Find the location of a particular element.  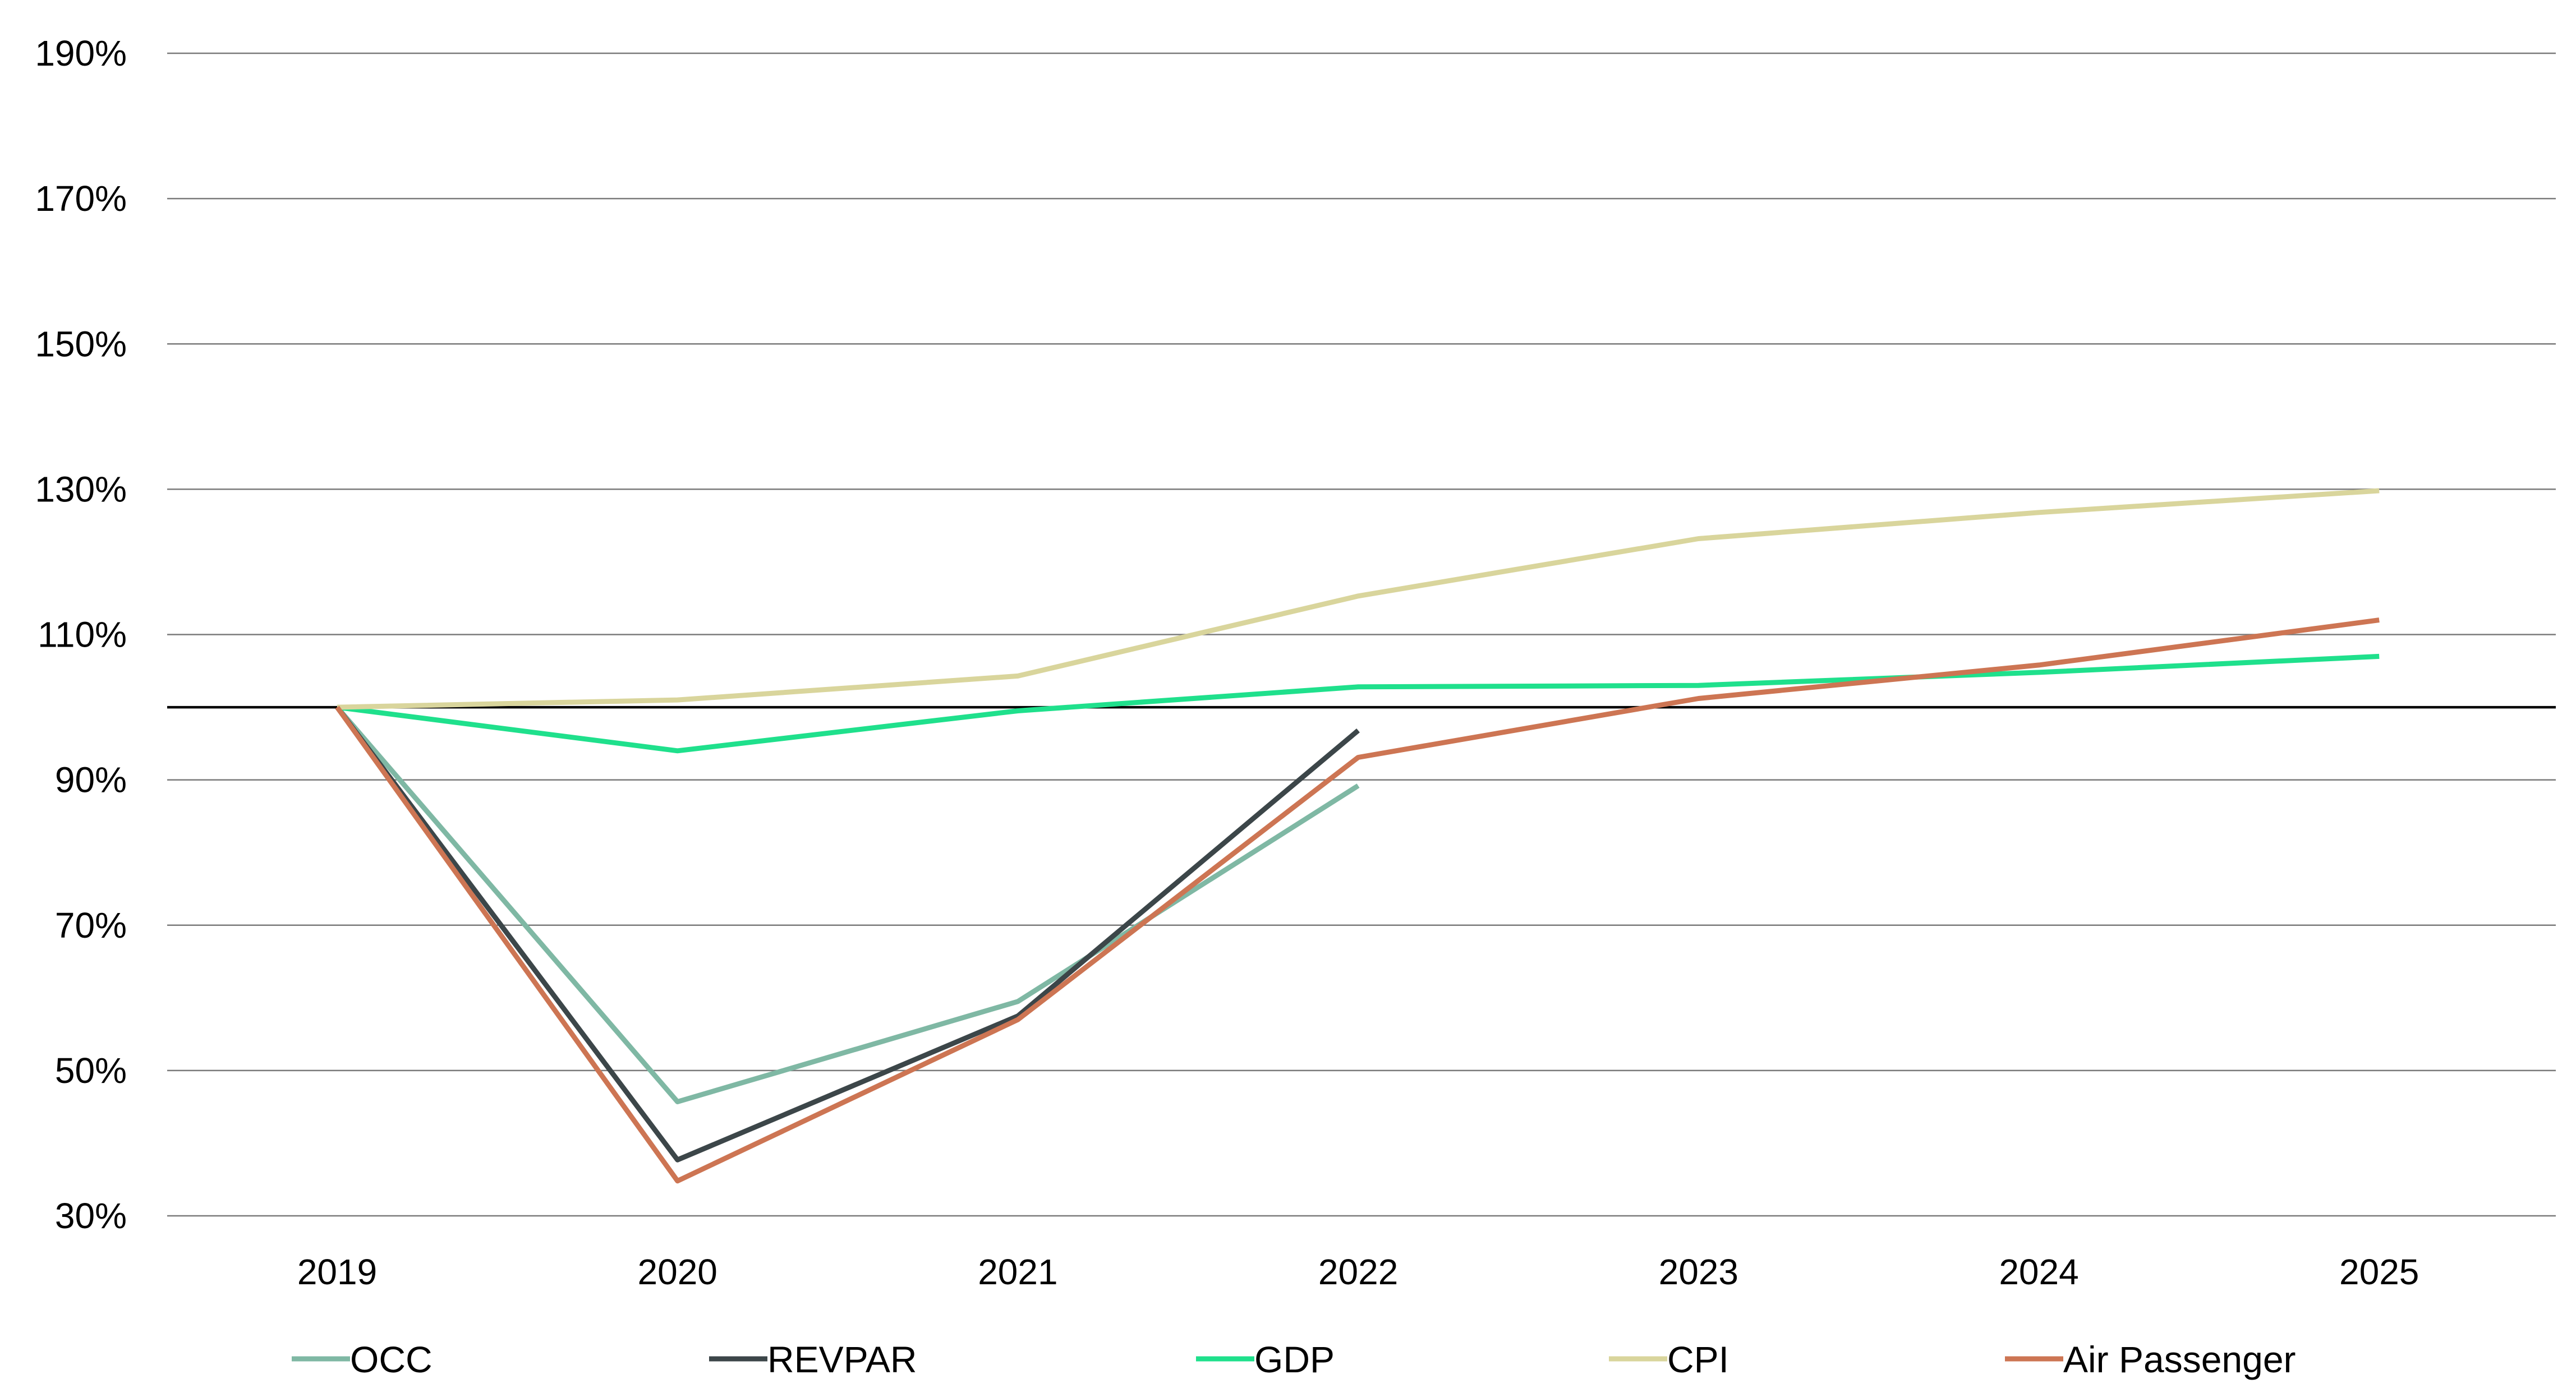

x-tick-label: 2023 is located at coordinates (1698, 1272).